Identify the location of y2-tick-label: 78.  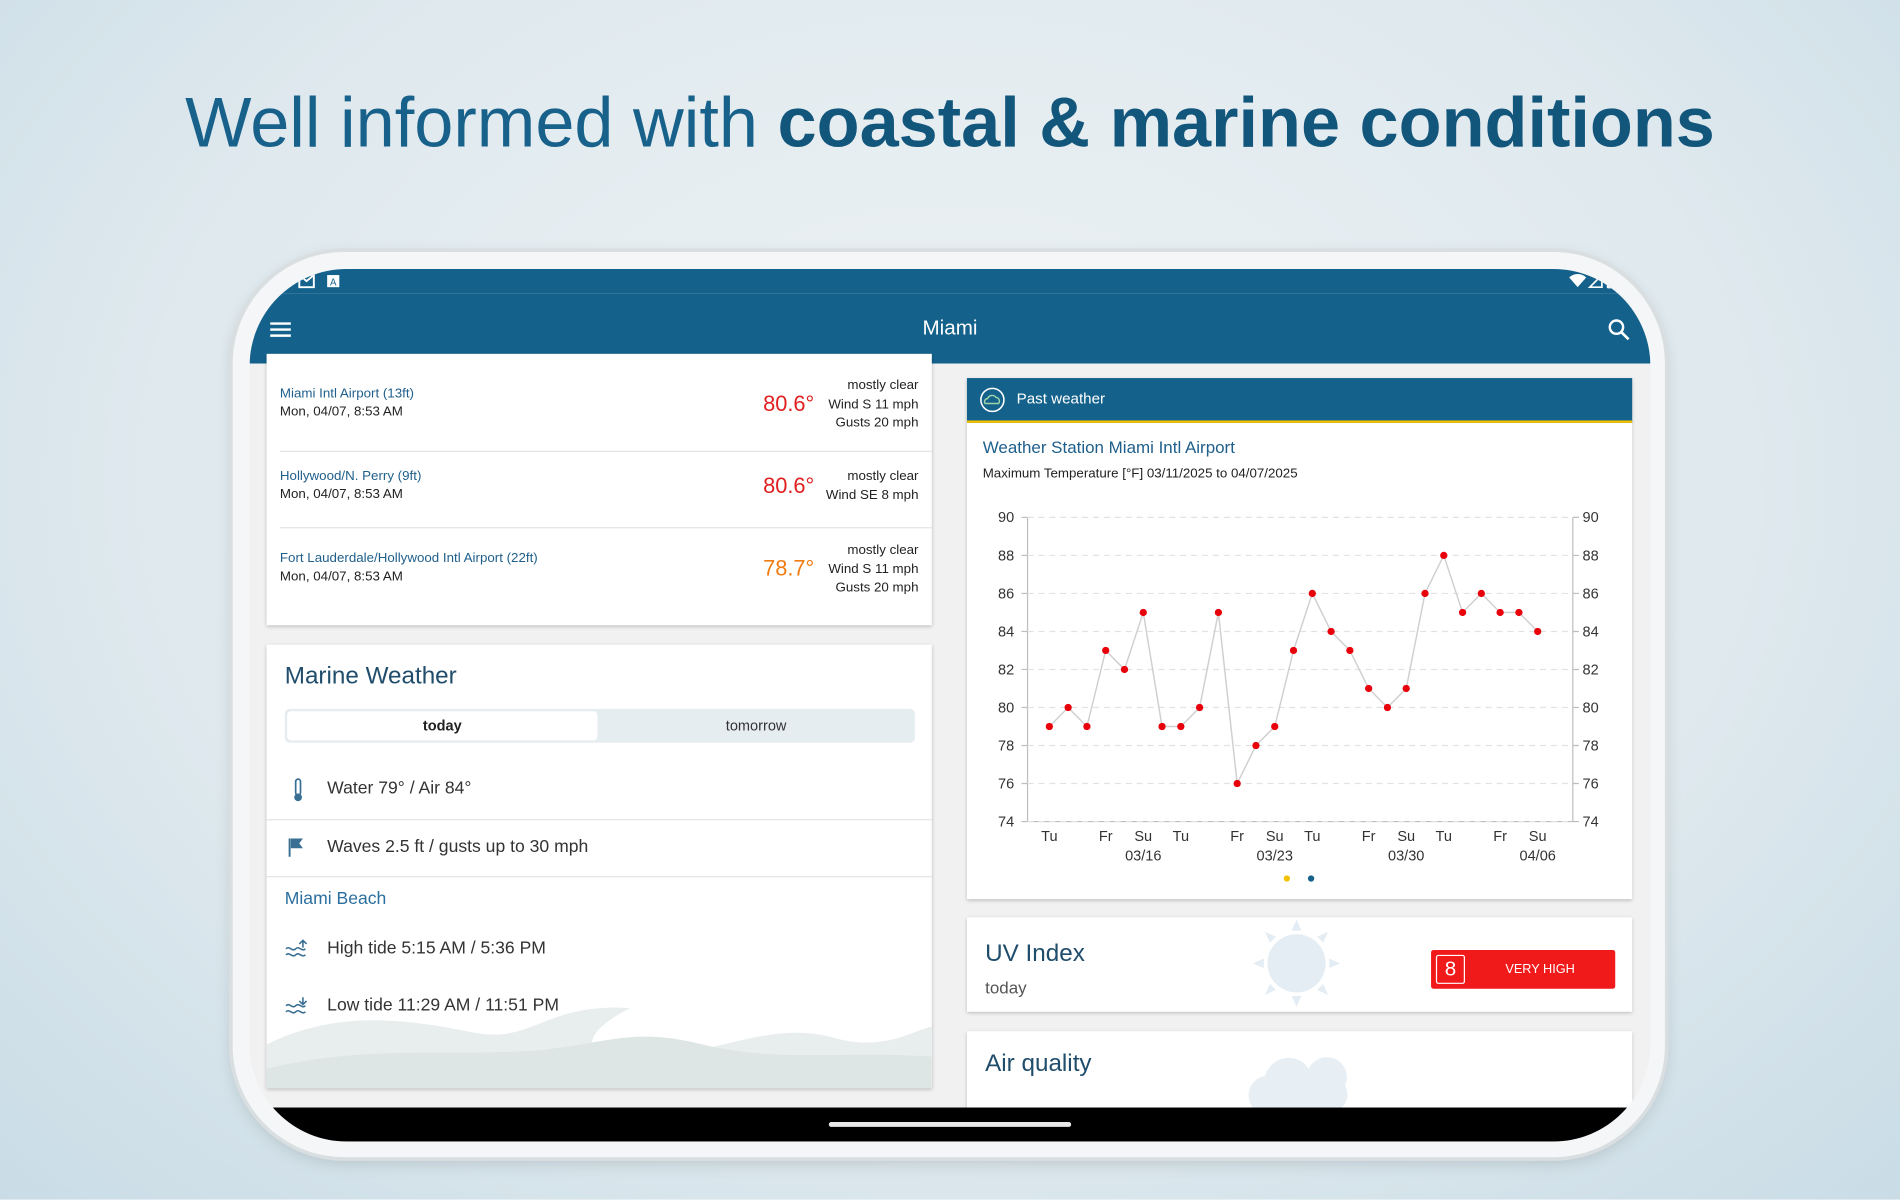
(1591, 746).